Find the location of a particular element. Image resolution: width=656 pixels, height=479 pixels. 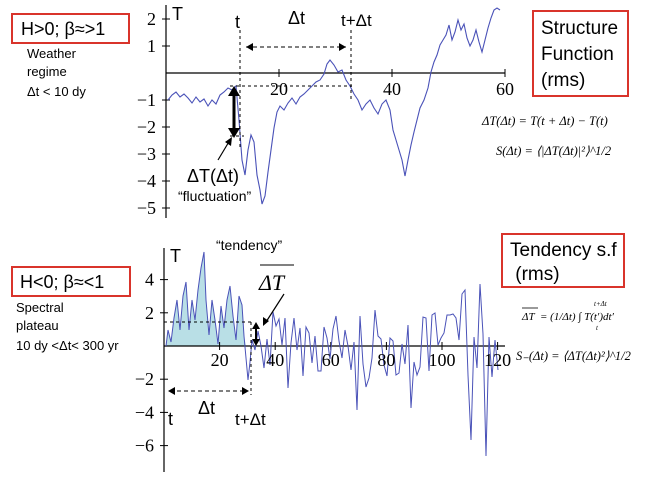

bottom-y-tick-labels: 4 2 −2 −4 −6 is located at coordinates (144, 363).